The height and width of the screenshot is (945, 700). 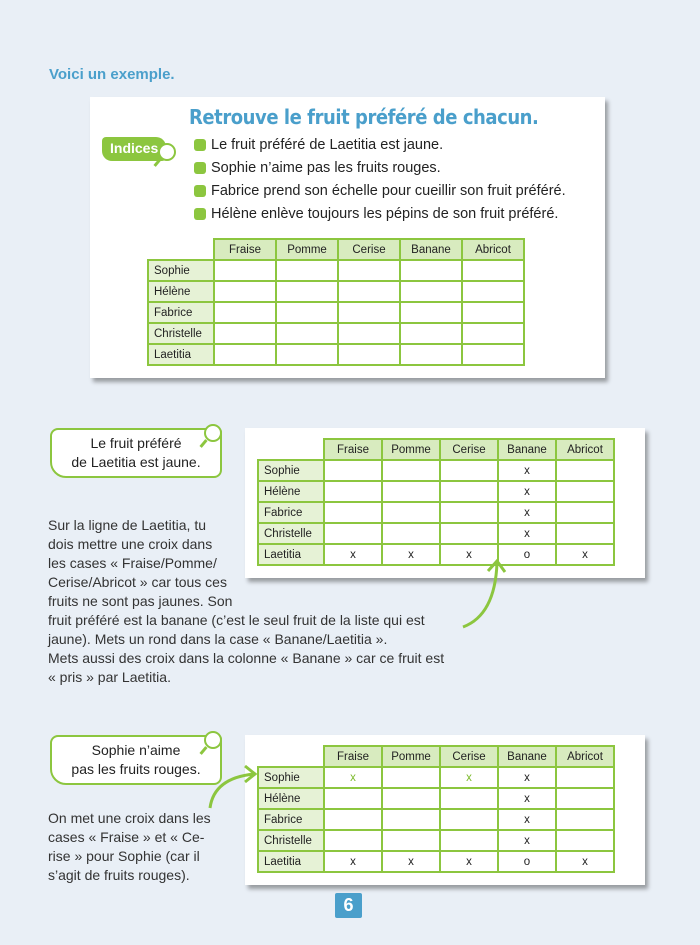 I want to click on text-line: dois mettre une croix dans, so click(x=130, y=544).